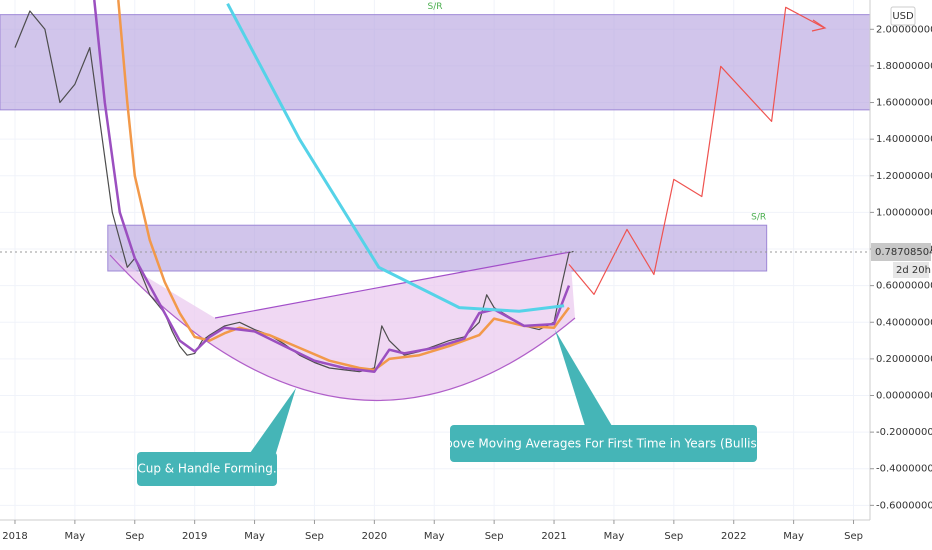 The width and height of the screenshot is (932, 550). What do you see at coordinates (904, 139) in the screenshot?
I see `y-tick-label: 1.40000000` at bounding box center [904, 139].